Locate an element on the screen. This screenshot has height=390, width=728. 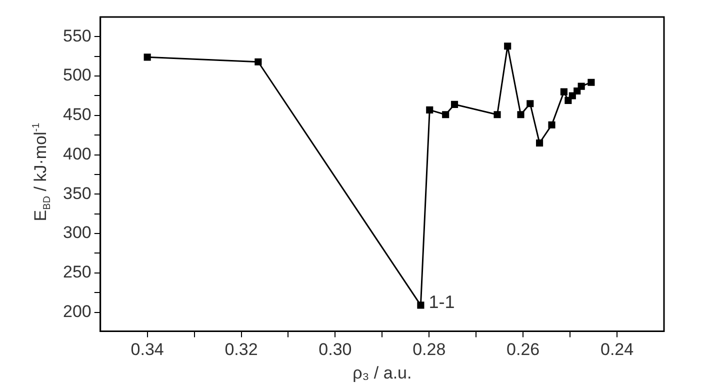
y-tick-label: 550 is located at coordinates (77, 36).